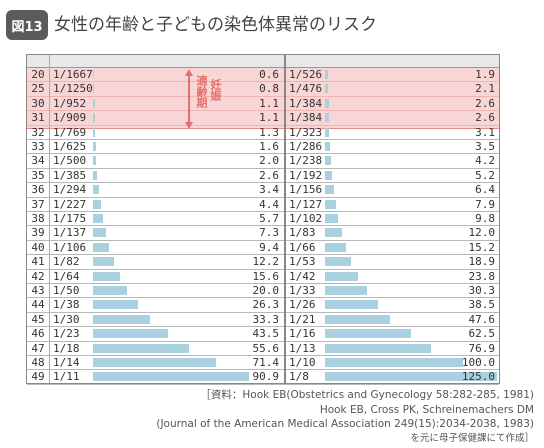  I want to click on cell-value-2: 12.0, so click(482, 233).